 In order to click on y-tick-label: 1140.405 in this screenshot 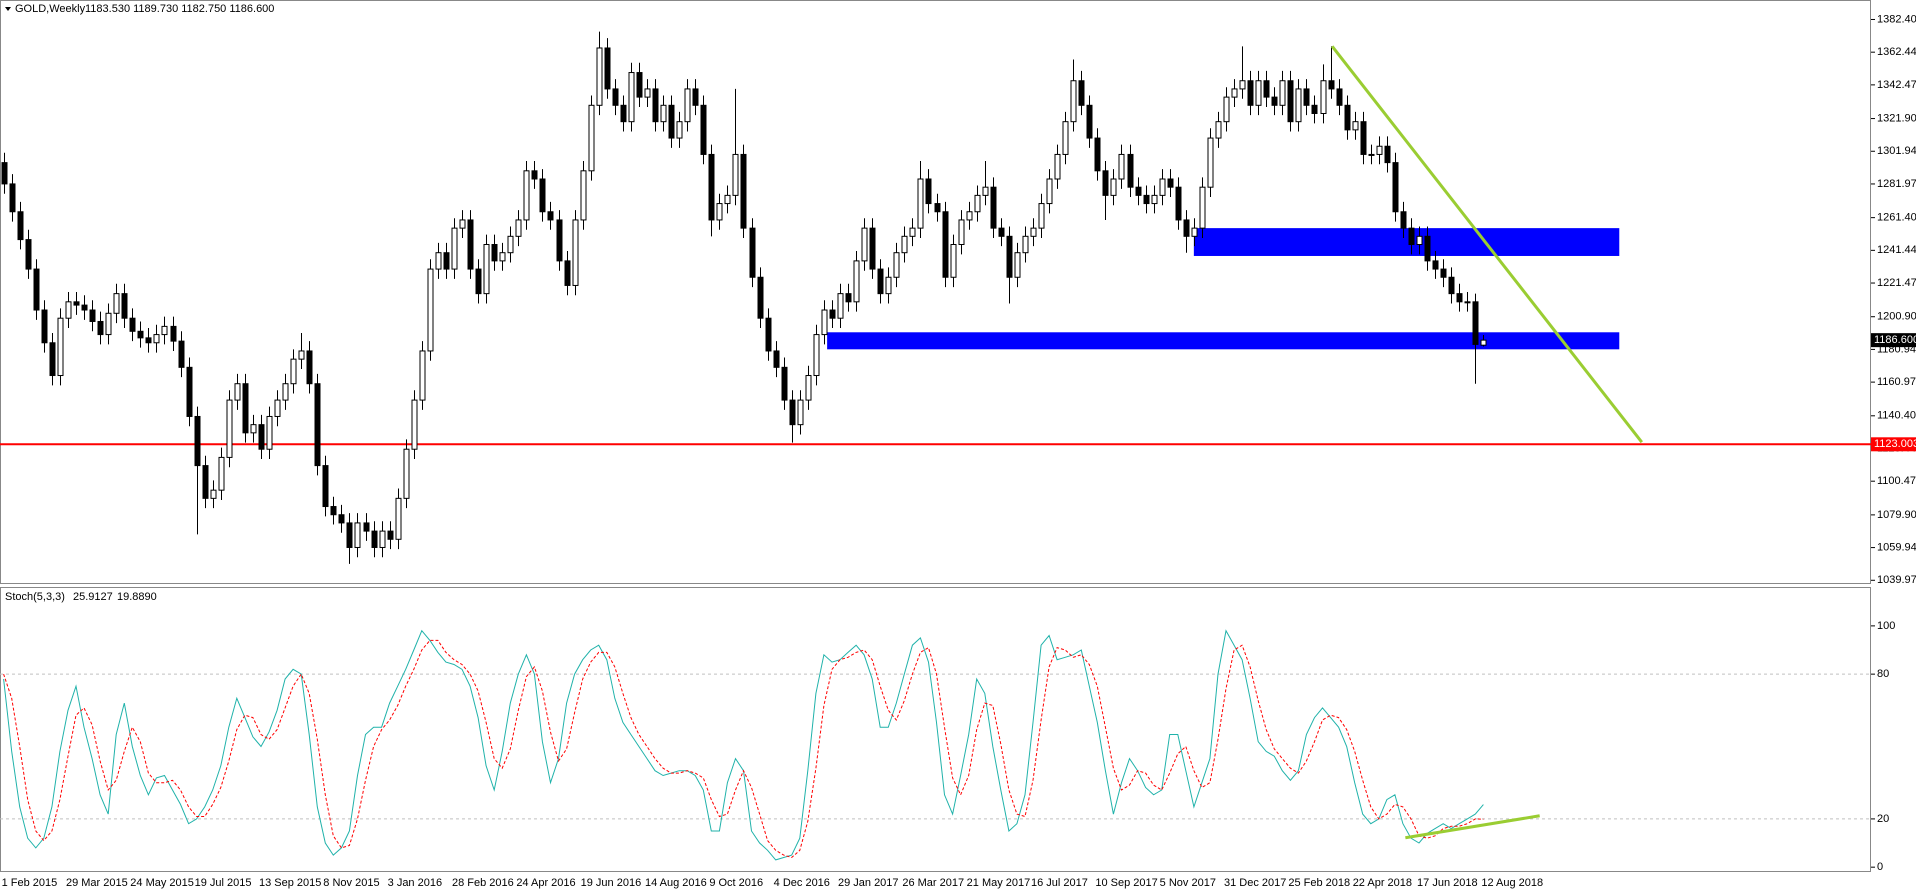, I will do `click(1896, 416)`.